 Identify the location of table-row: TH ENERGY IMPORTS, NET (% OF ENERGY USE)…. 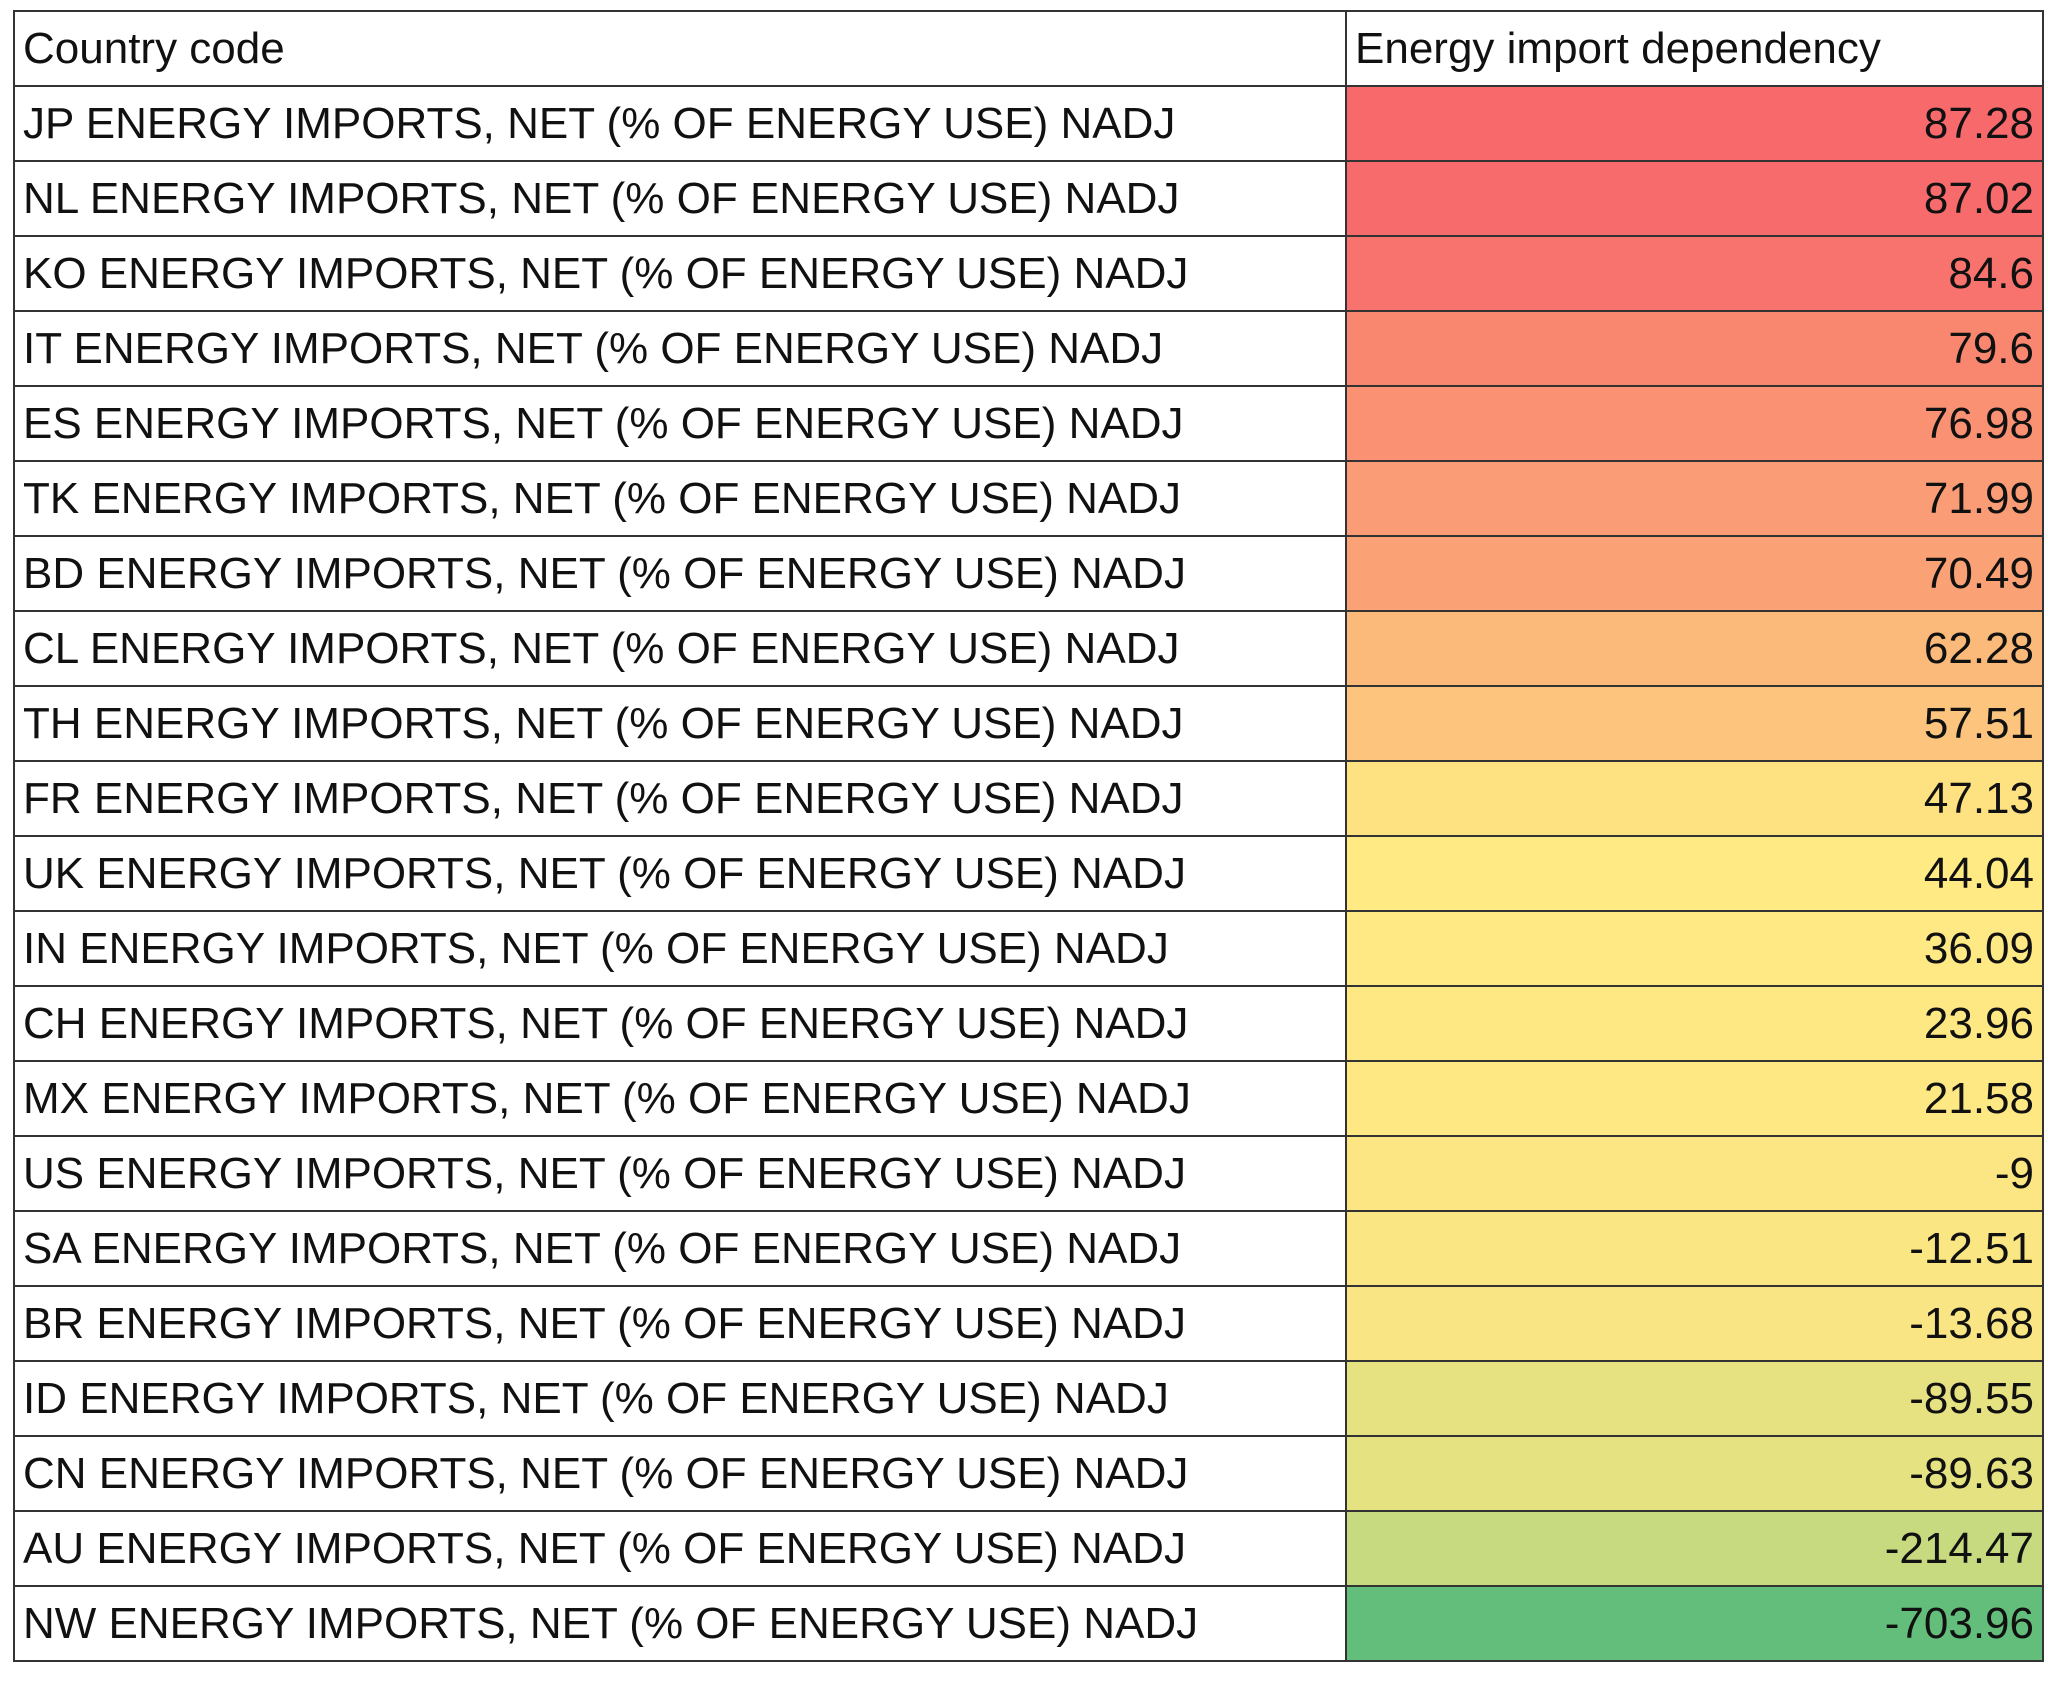
(1028, 723).